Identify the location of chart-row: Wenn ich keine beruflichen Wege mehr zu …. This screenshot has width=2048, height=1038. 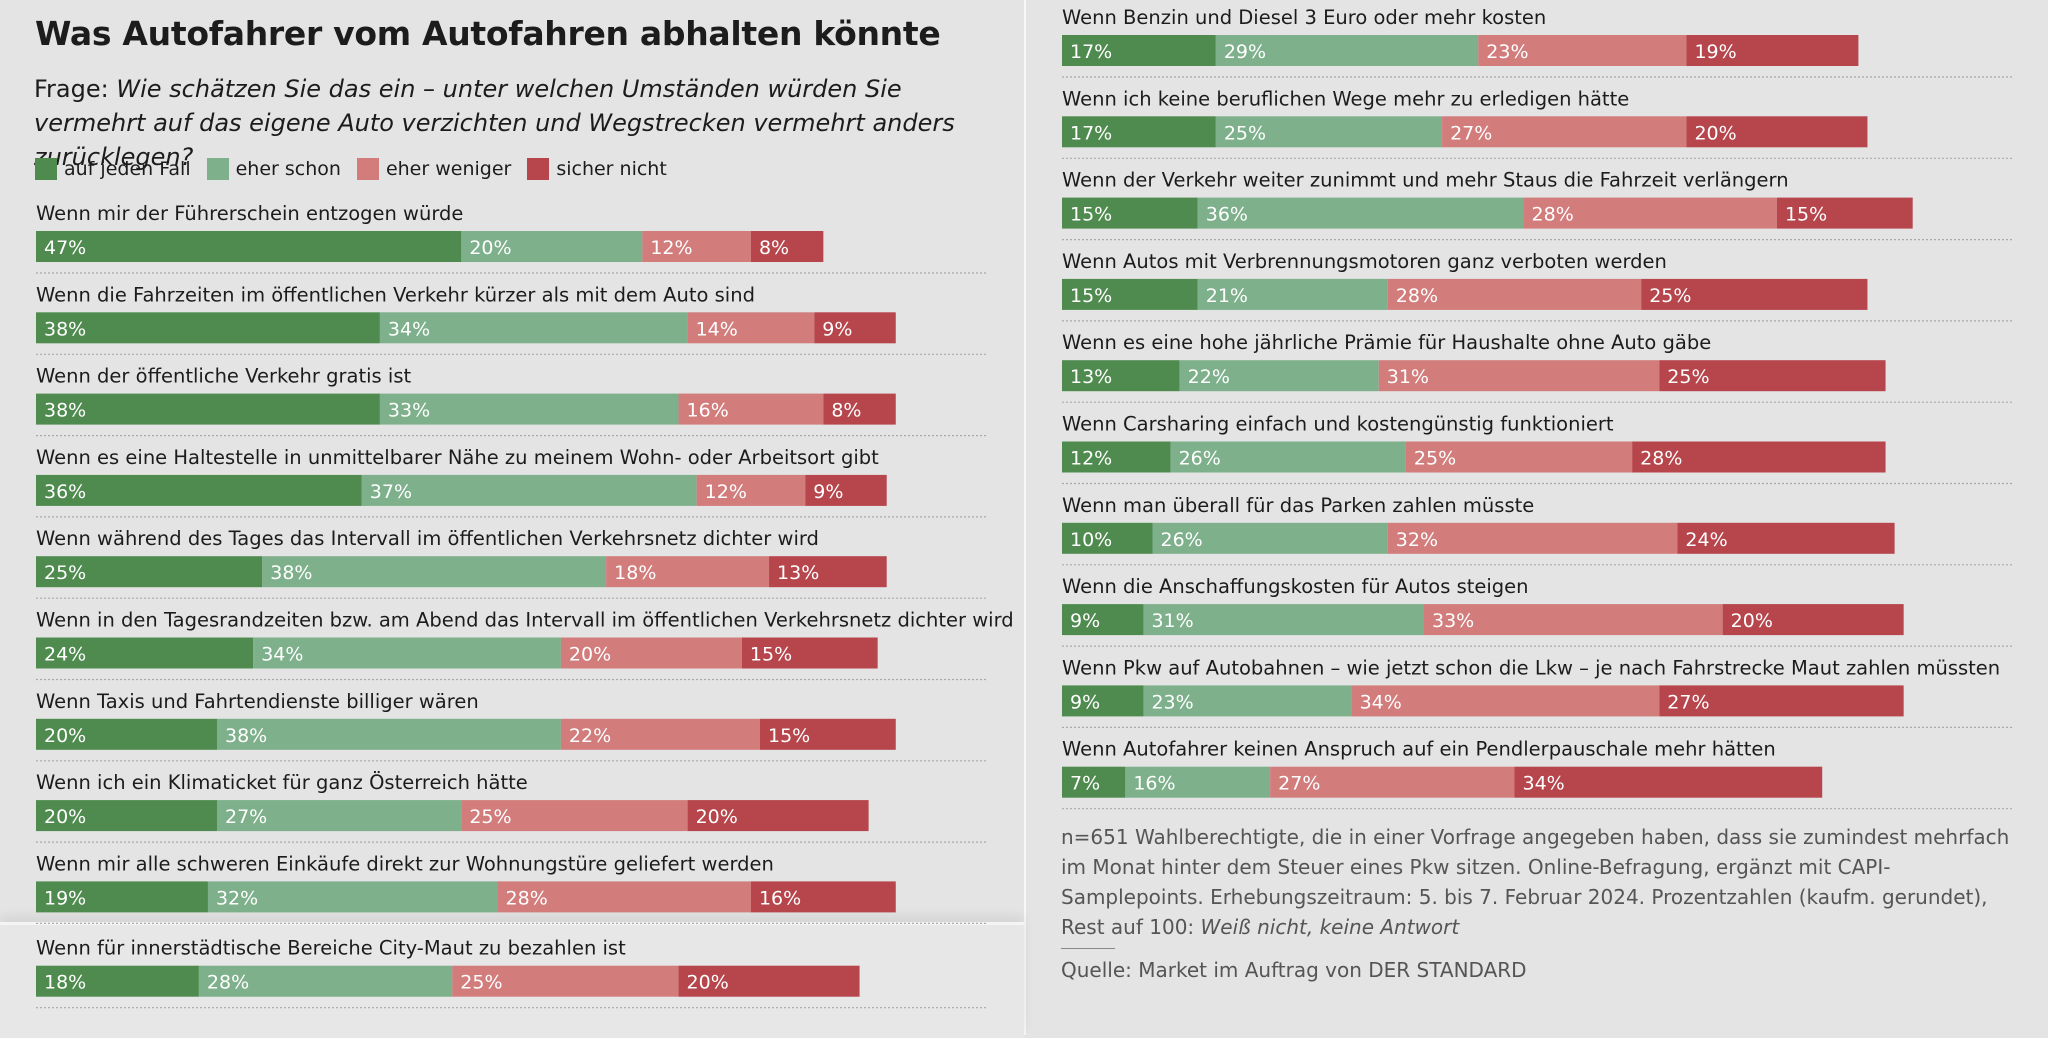
(1537, 123).